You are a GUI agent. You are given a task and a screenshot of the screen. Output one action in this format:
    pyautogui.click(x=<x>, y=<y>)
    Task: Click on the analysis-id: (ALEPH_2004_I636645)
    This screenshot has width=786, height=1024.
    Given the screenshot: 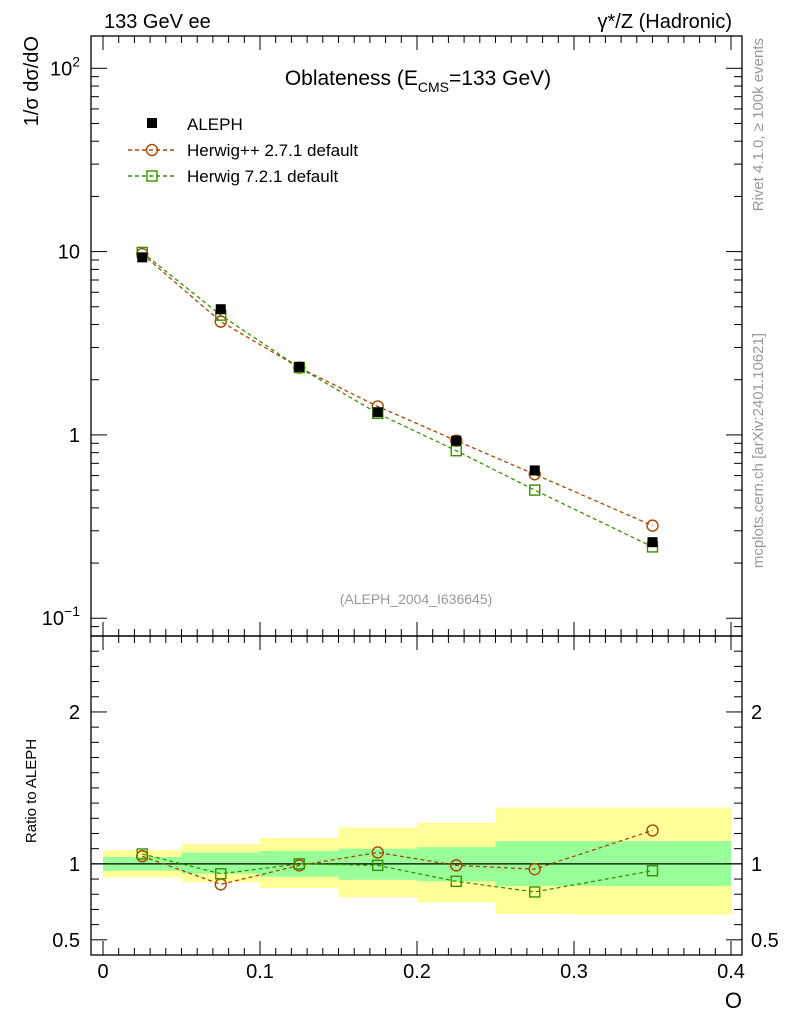 What is the action you would take?
    pyautogui.click(x=416, y=599)
    